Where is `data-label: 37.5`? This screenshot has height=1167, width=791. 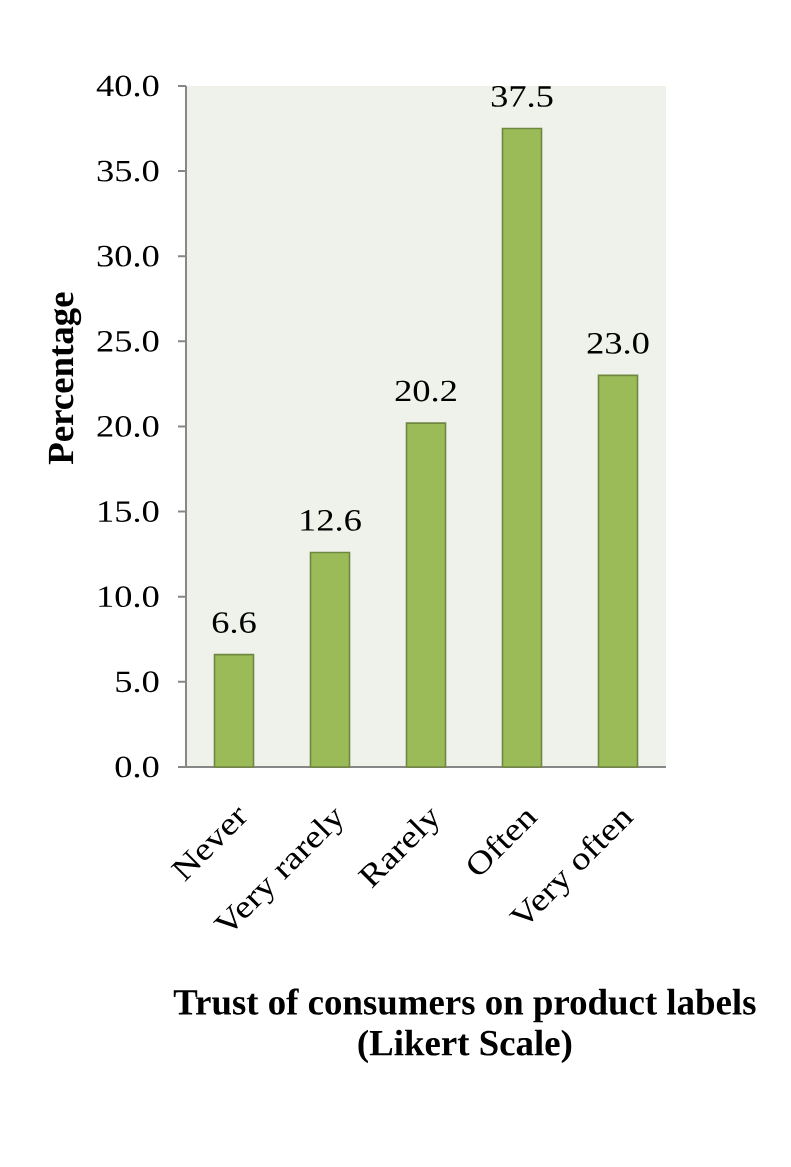 data-label: 37.5 is located at coordinates (522, 96).